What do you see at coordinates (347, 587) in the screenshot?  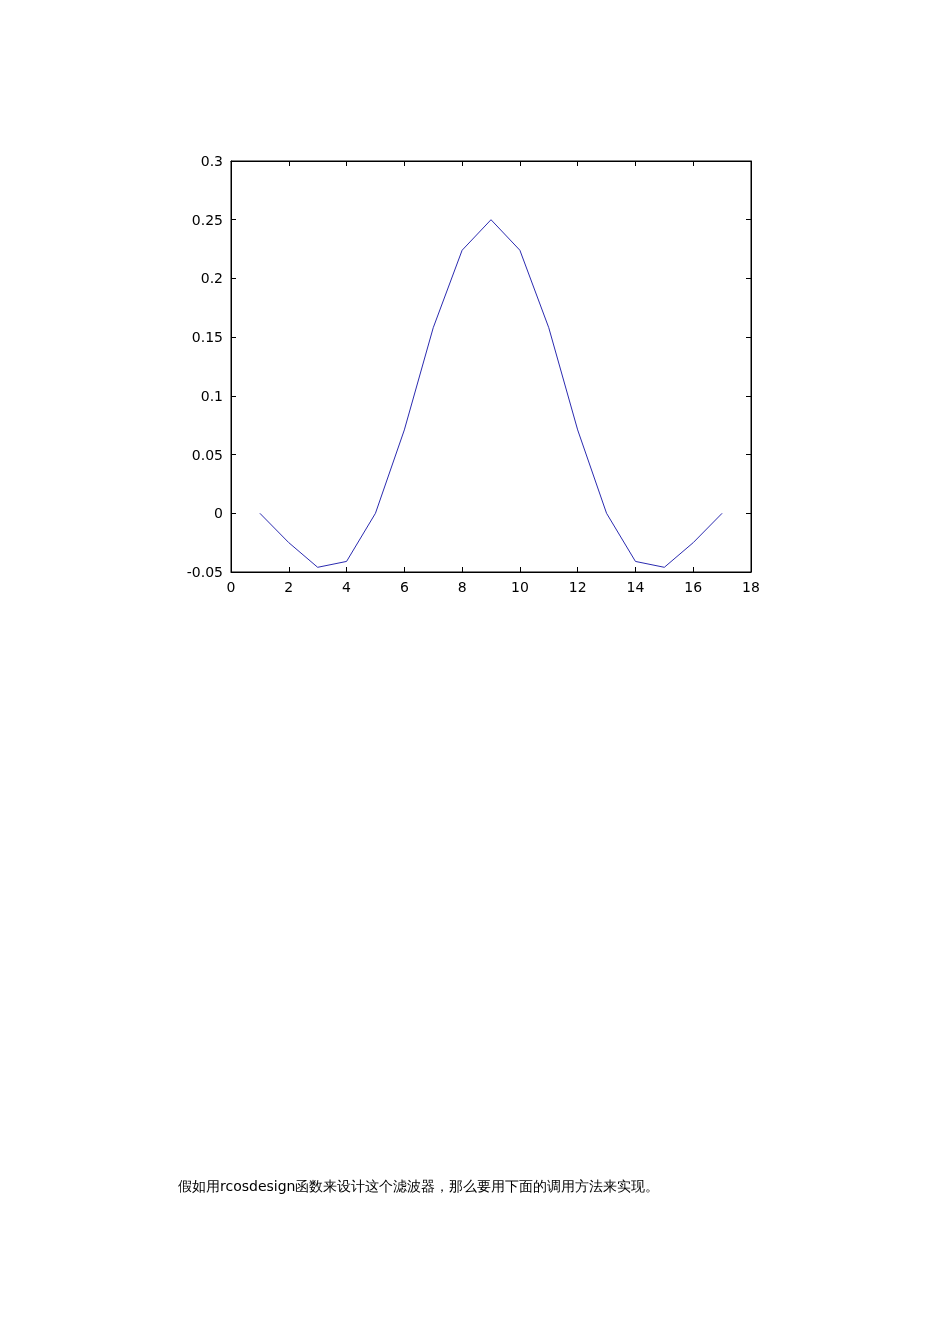 I see `x-tick-label: 4` at bounding box center [347, 587].